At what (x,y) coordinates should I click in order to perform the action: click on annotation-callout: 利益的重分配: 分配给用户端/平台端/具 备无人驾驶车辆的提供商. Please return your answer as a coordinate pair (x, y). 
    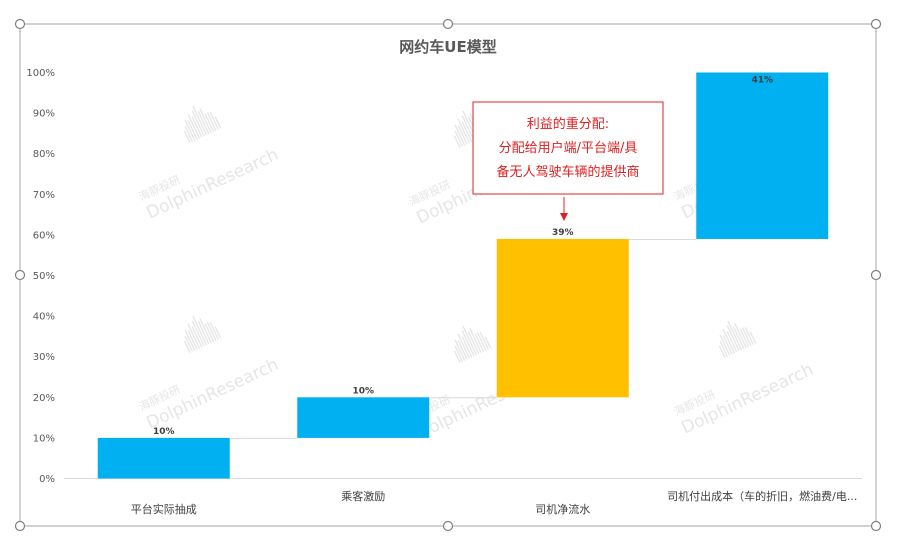
    Looking at the image, I should click on (568, 161).